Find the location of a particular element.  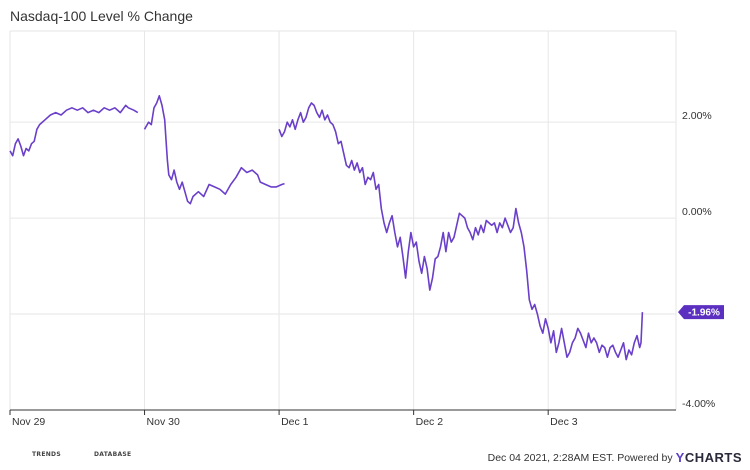

x-tick-label: Dec 2 is located at coordinates (430, 422).